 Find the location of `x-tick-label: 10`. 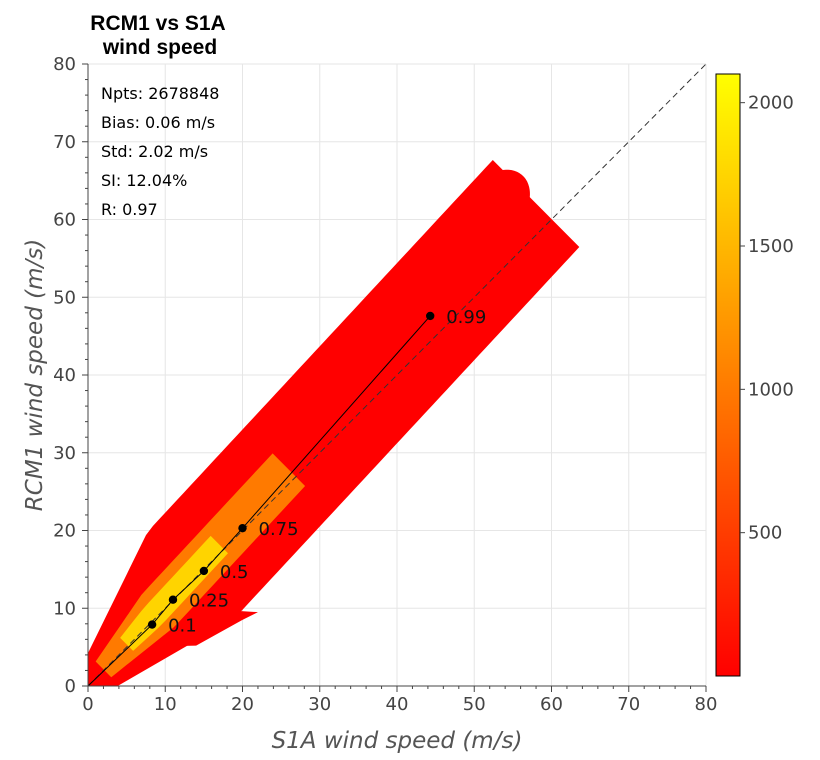

x-tick-label: 10 is located at coordinates (165, 704).